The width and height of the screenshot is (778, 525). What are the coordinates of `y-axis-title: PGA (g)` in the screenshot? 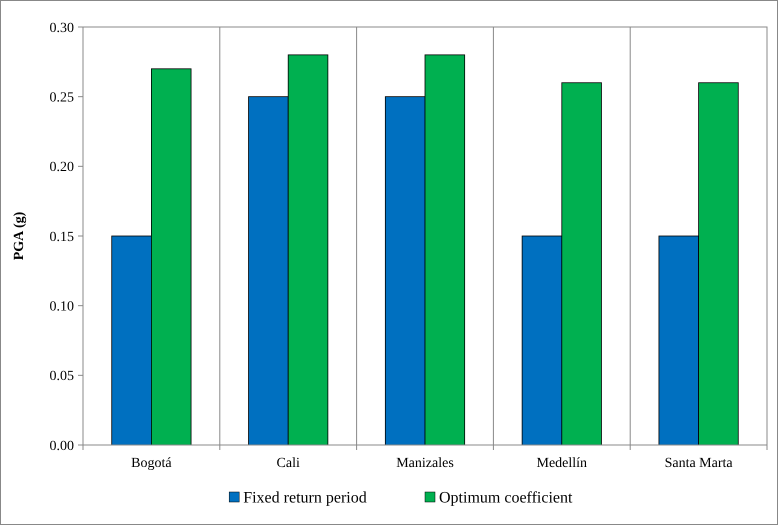 It's located at (19, 235).